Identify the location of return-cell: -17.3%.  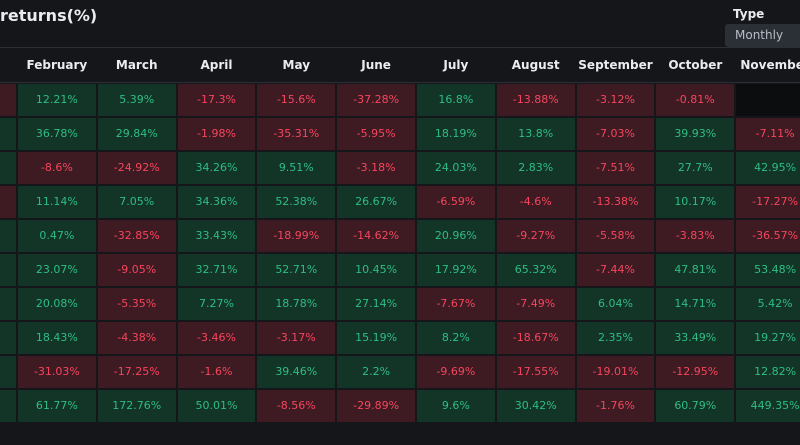
(216, 100).